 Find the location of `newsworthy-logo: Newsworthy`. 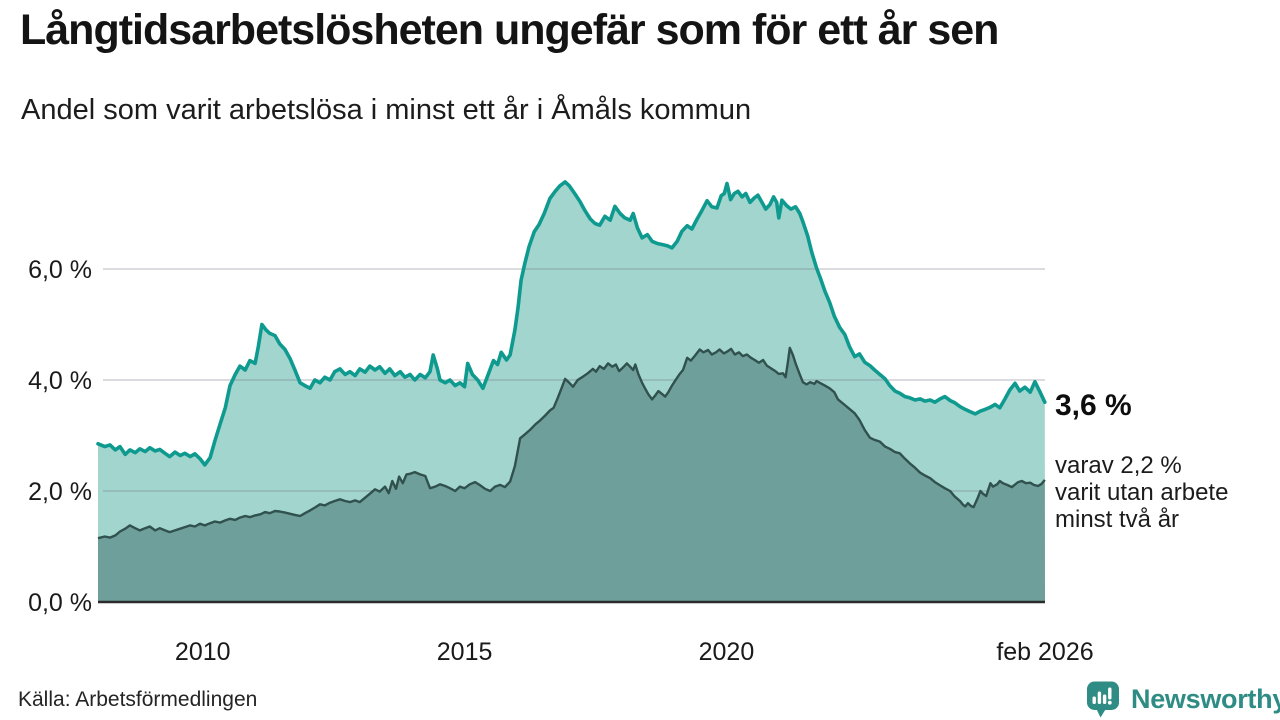

newsworthy-logo: Newsworthy is located at coordinates (1182, 699).